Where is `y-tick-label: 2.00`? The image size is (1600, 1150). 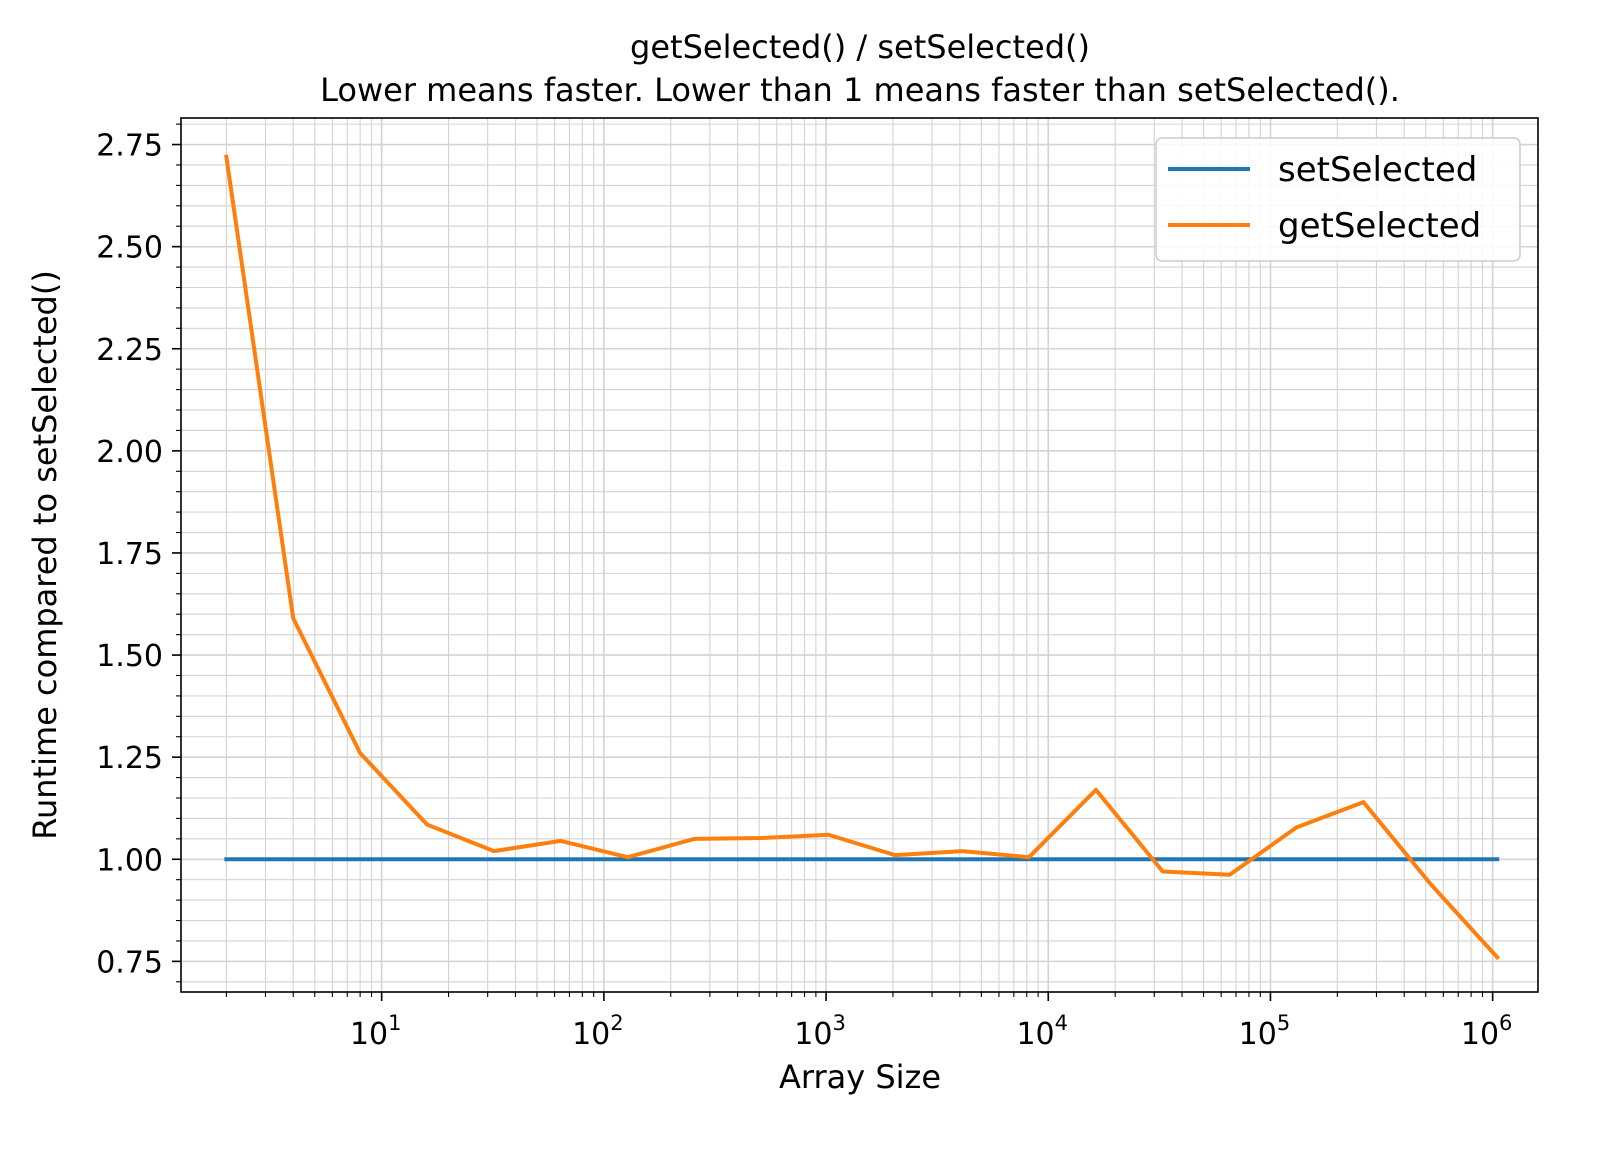
y-tick-label: 2.00 is located at coordinates (129, 452).